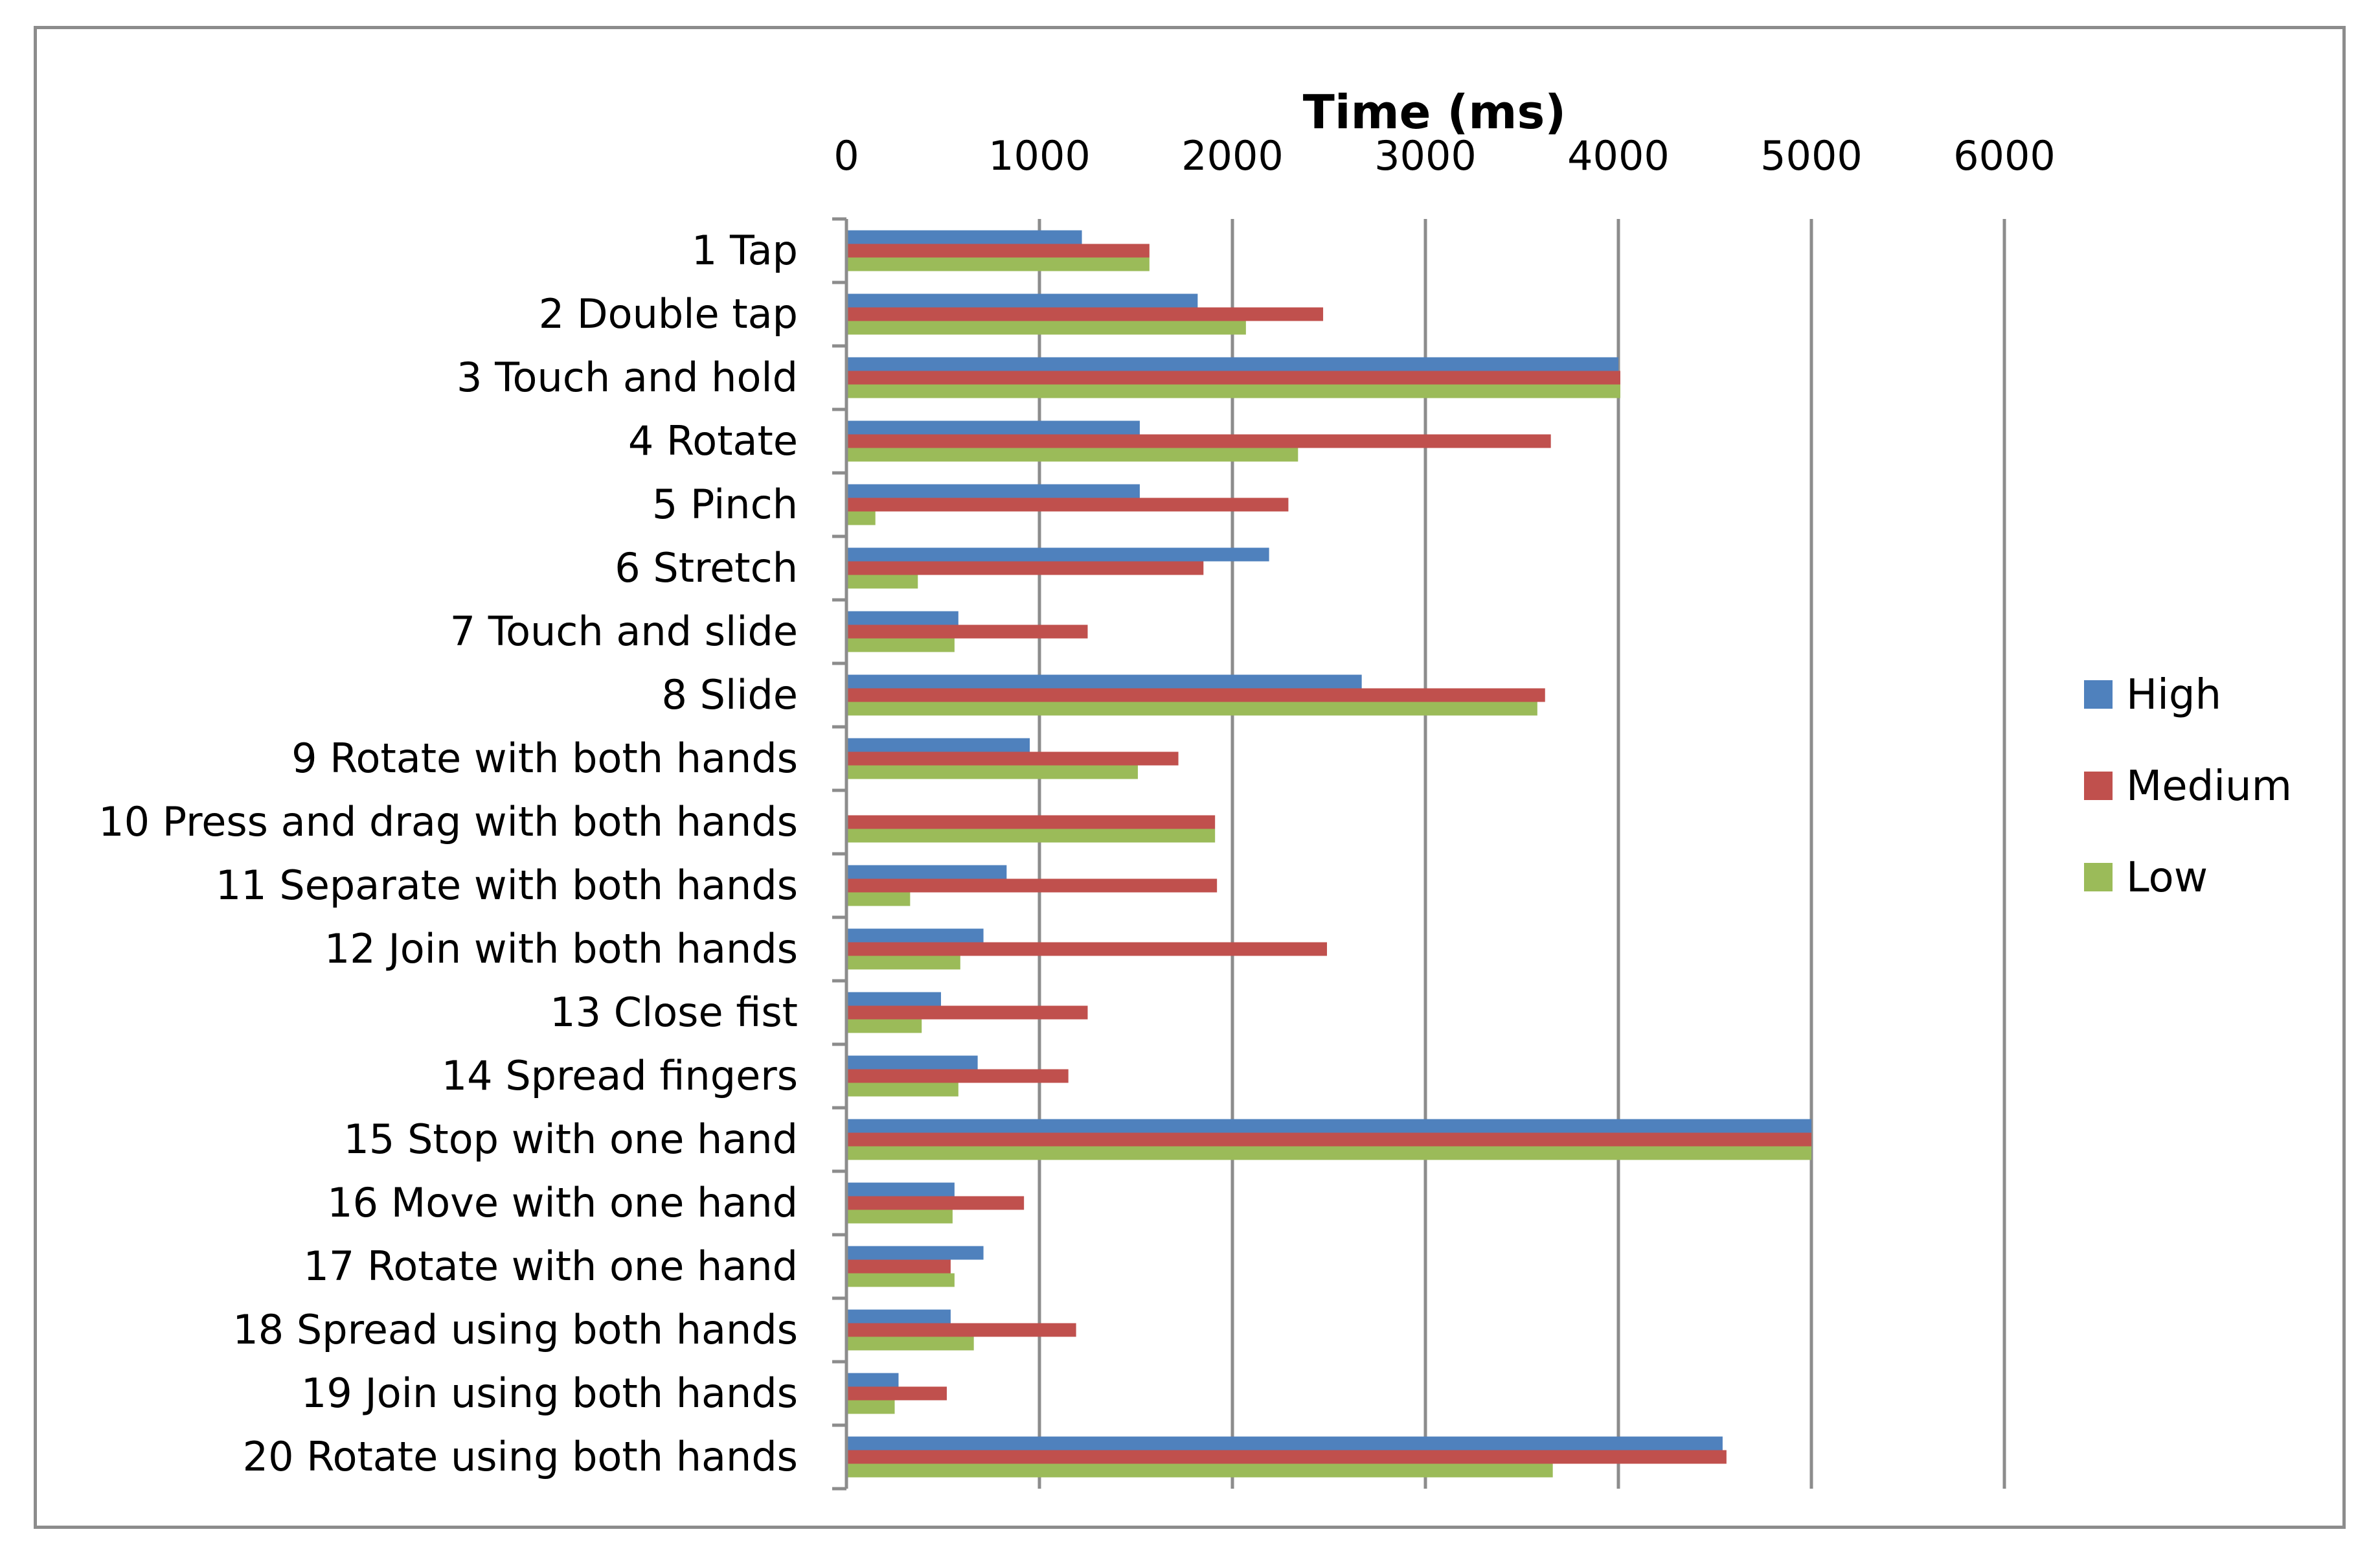 The image size is (2380, 1558). Describe the element at coordinates (628, 378) in the screenshot. I see `category-label: 3 Touch and hold` at that location.